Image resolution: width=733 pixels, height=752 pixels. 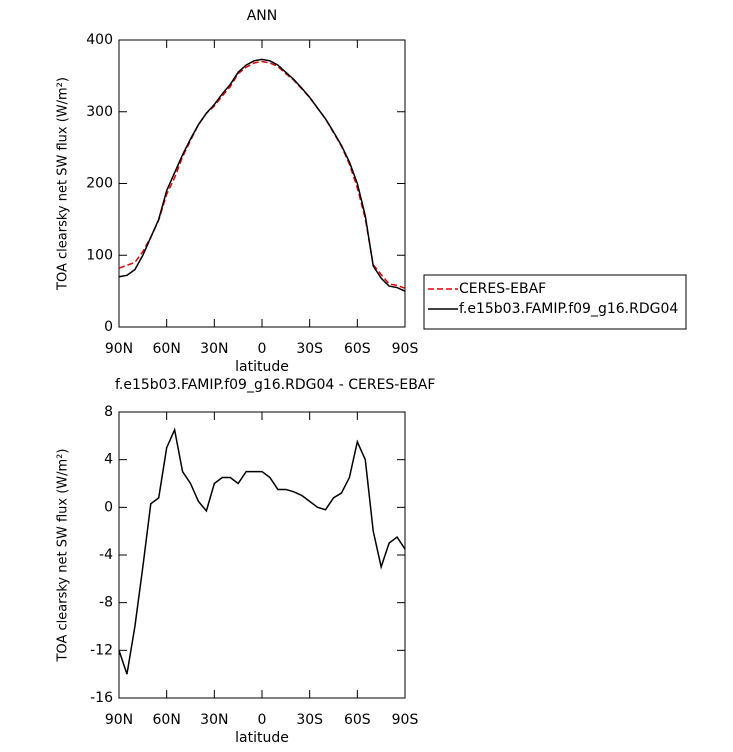 I want to click on y-tick-label: 8, so click(x=108, y=412).